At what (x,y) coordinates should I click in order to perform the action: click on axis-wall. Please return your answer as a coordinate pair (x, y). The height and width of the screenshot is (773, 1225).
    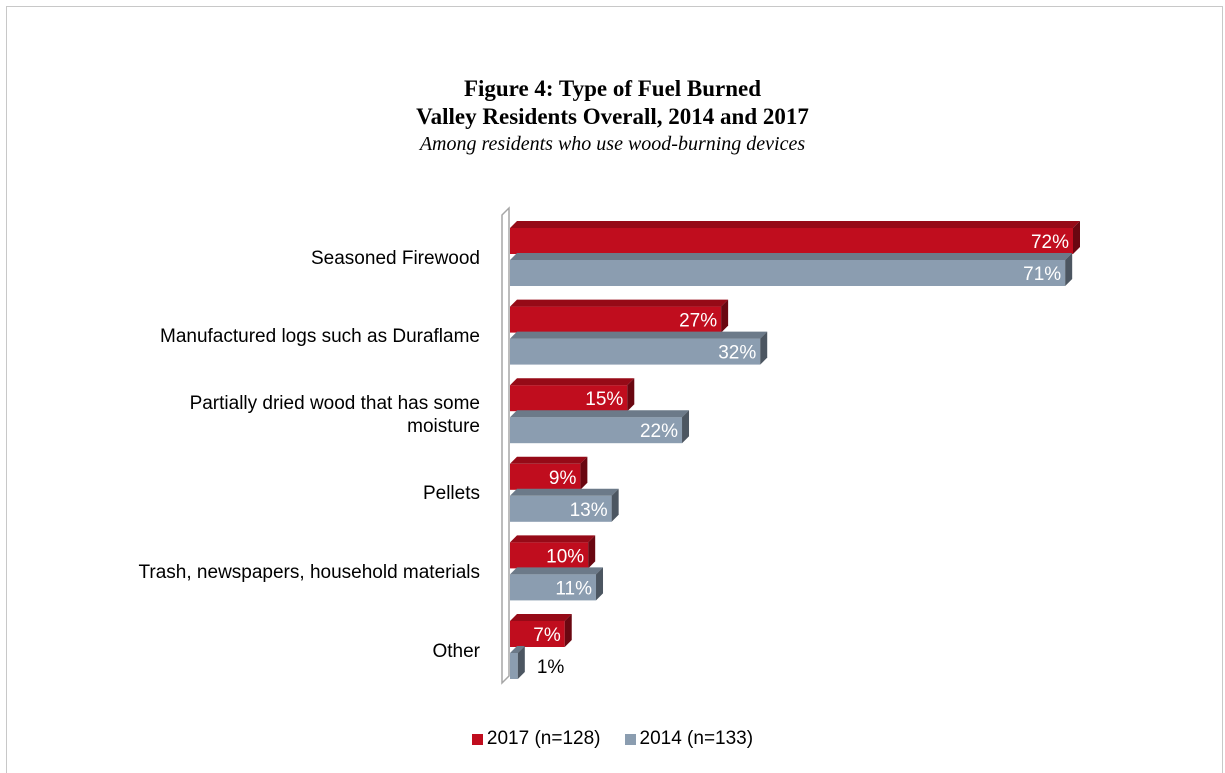
    Looking at the image, I should click on (505, 445).